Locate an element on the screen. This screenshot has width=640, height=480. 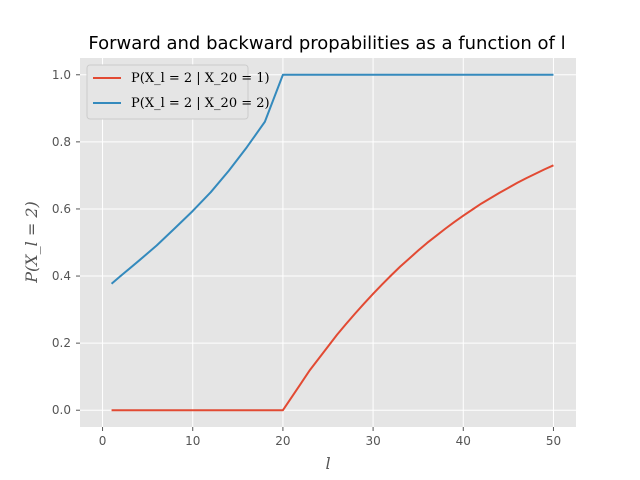
x-tick-label: 0 is located at coordinates (103, 441).